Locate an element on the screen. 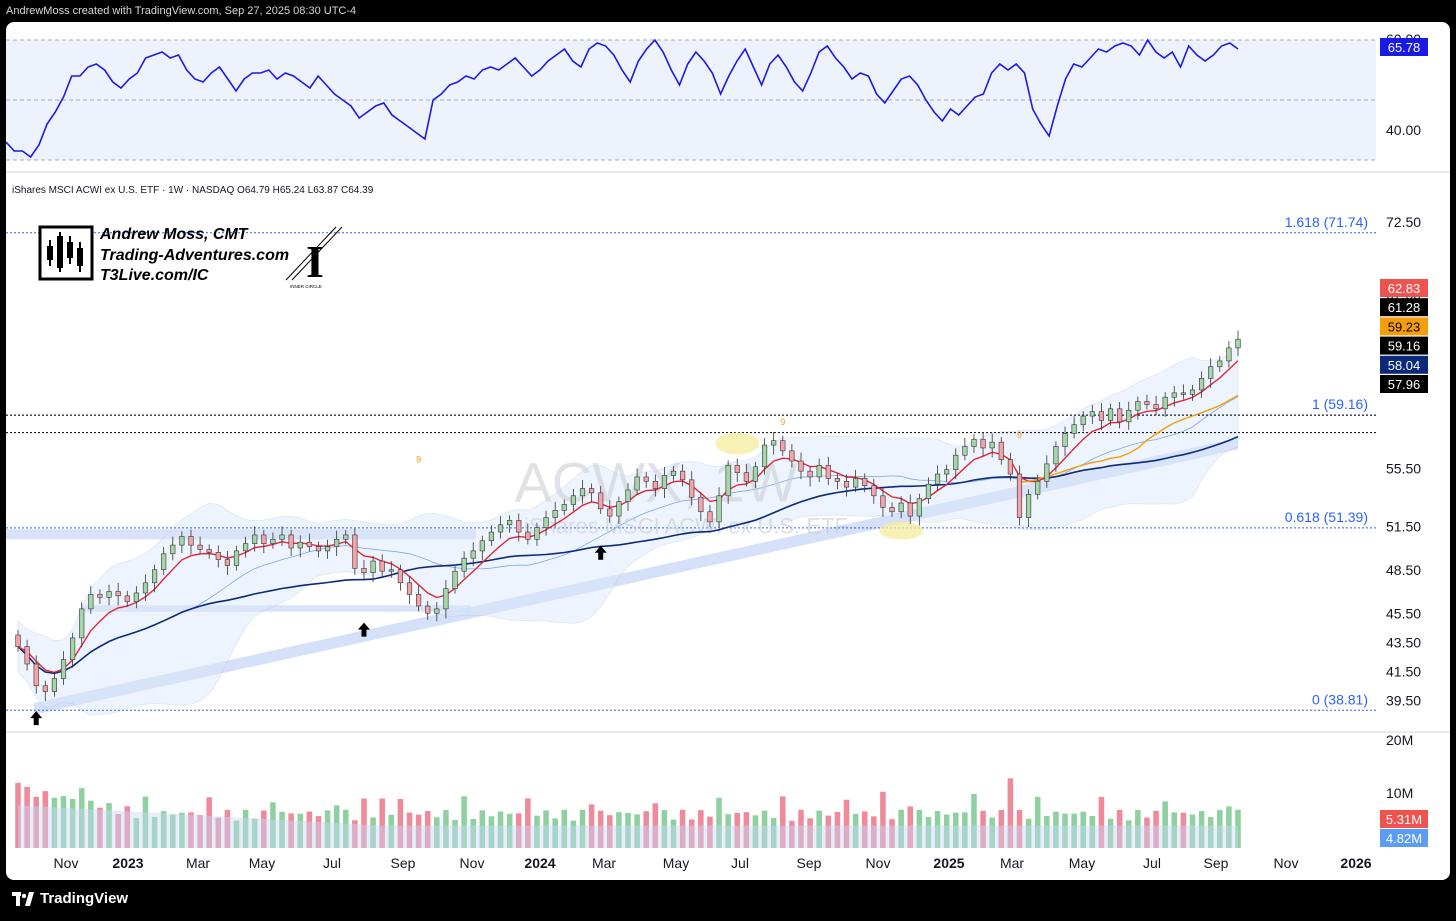 This screenshot has height=921, width=1456. volume-badge is located at coordinates (1404, 819).